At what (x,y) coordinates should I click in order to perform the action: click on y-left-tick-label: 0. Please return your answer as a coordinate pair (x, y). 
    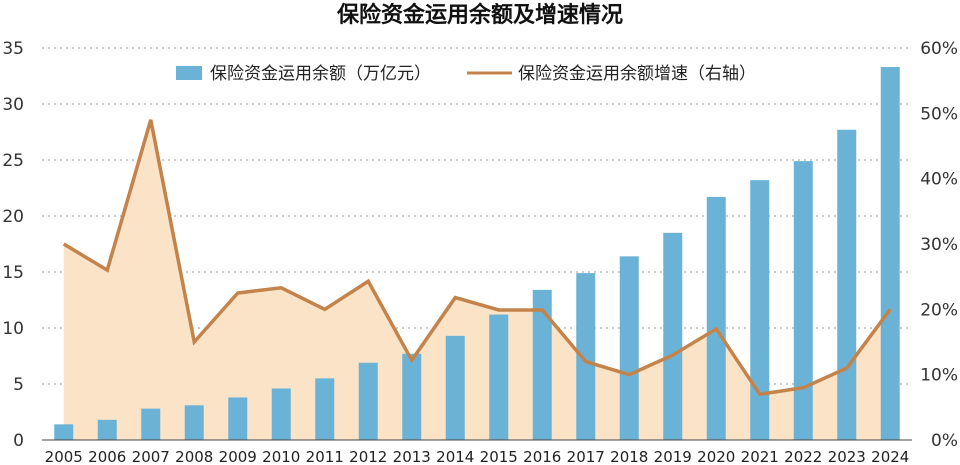
    Looking at the image, I should click on (18, 441).